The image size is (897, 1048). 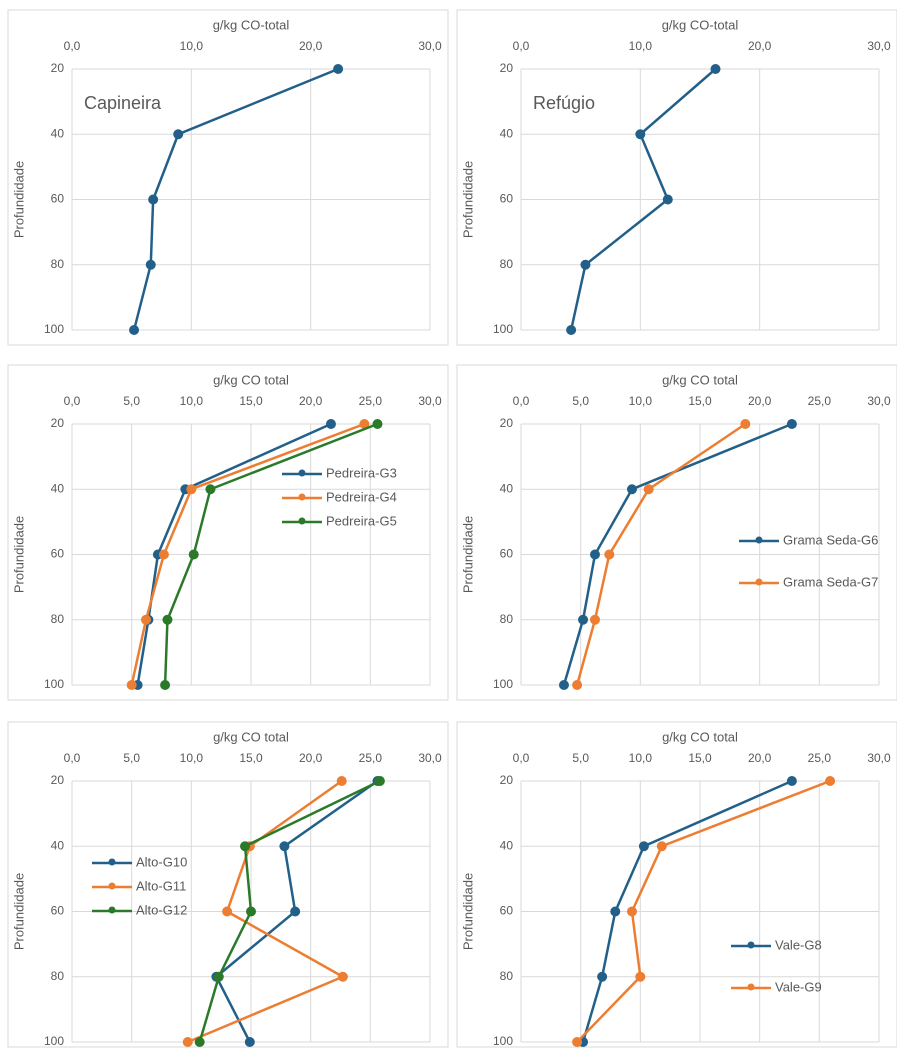 What do you see at coordinates (361, 520) in the screenshot?
I see `legend-label: Pedreira-G5` at bounding box center [361, 520].